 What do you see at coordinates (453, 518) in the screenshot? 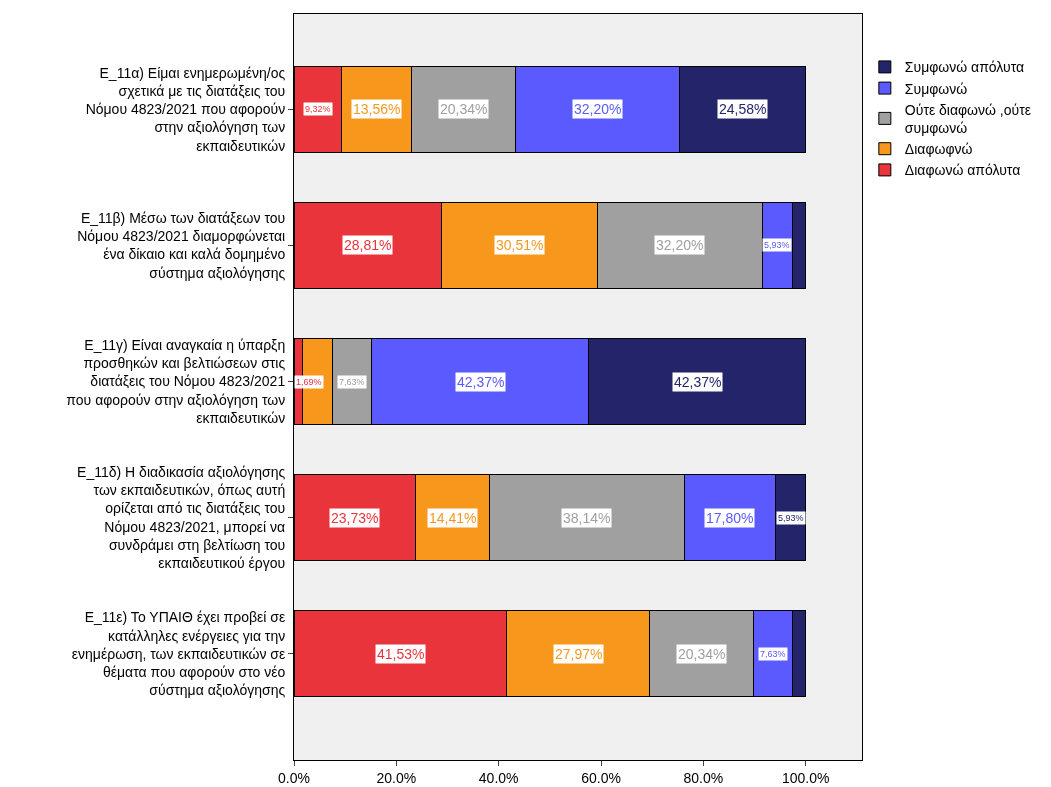
I see `data-label: 14,41%` at bounding box center [453, 518].